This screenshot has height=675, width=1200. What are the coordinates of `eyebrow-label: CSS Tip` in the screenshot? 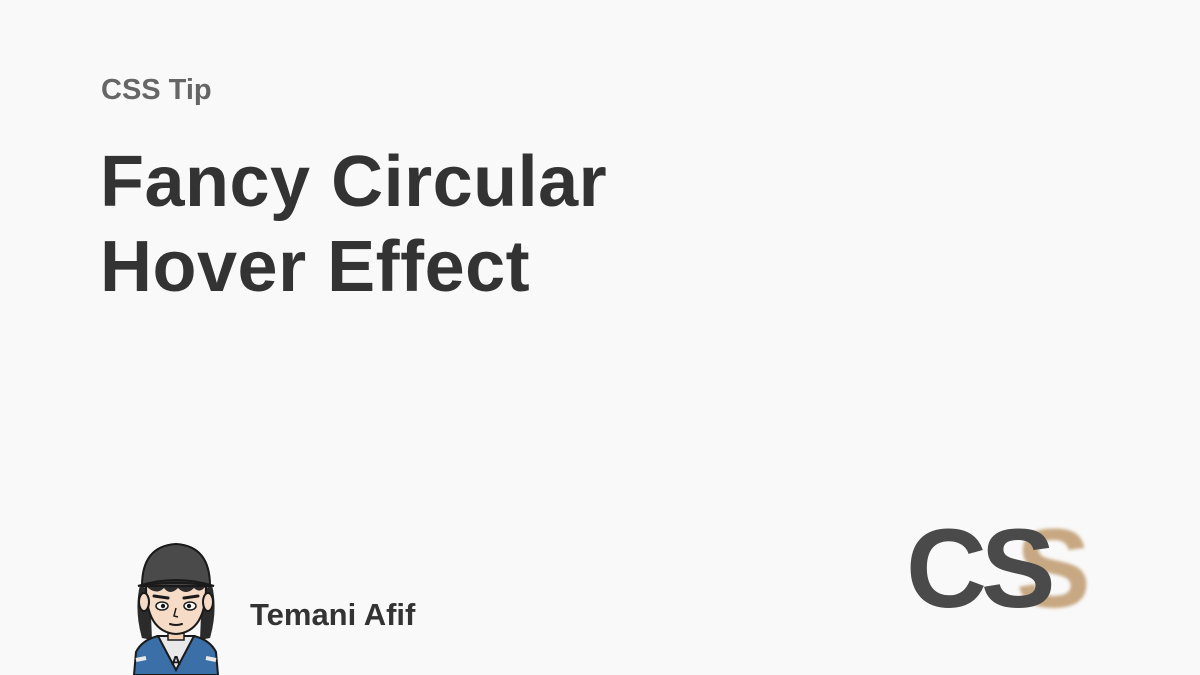 It's located at (156, 90).